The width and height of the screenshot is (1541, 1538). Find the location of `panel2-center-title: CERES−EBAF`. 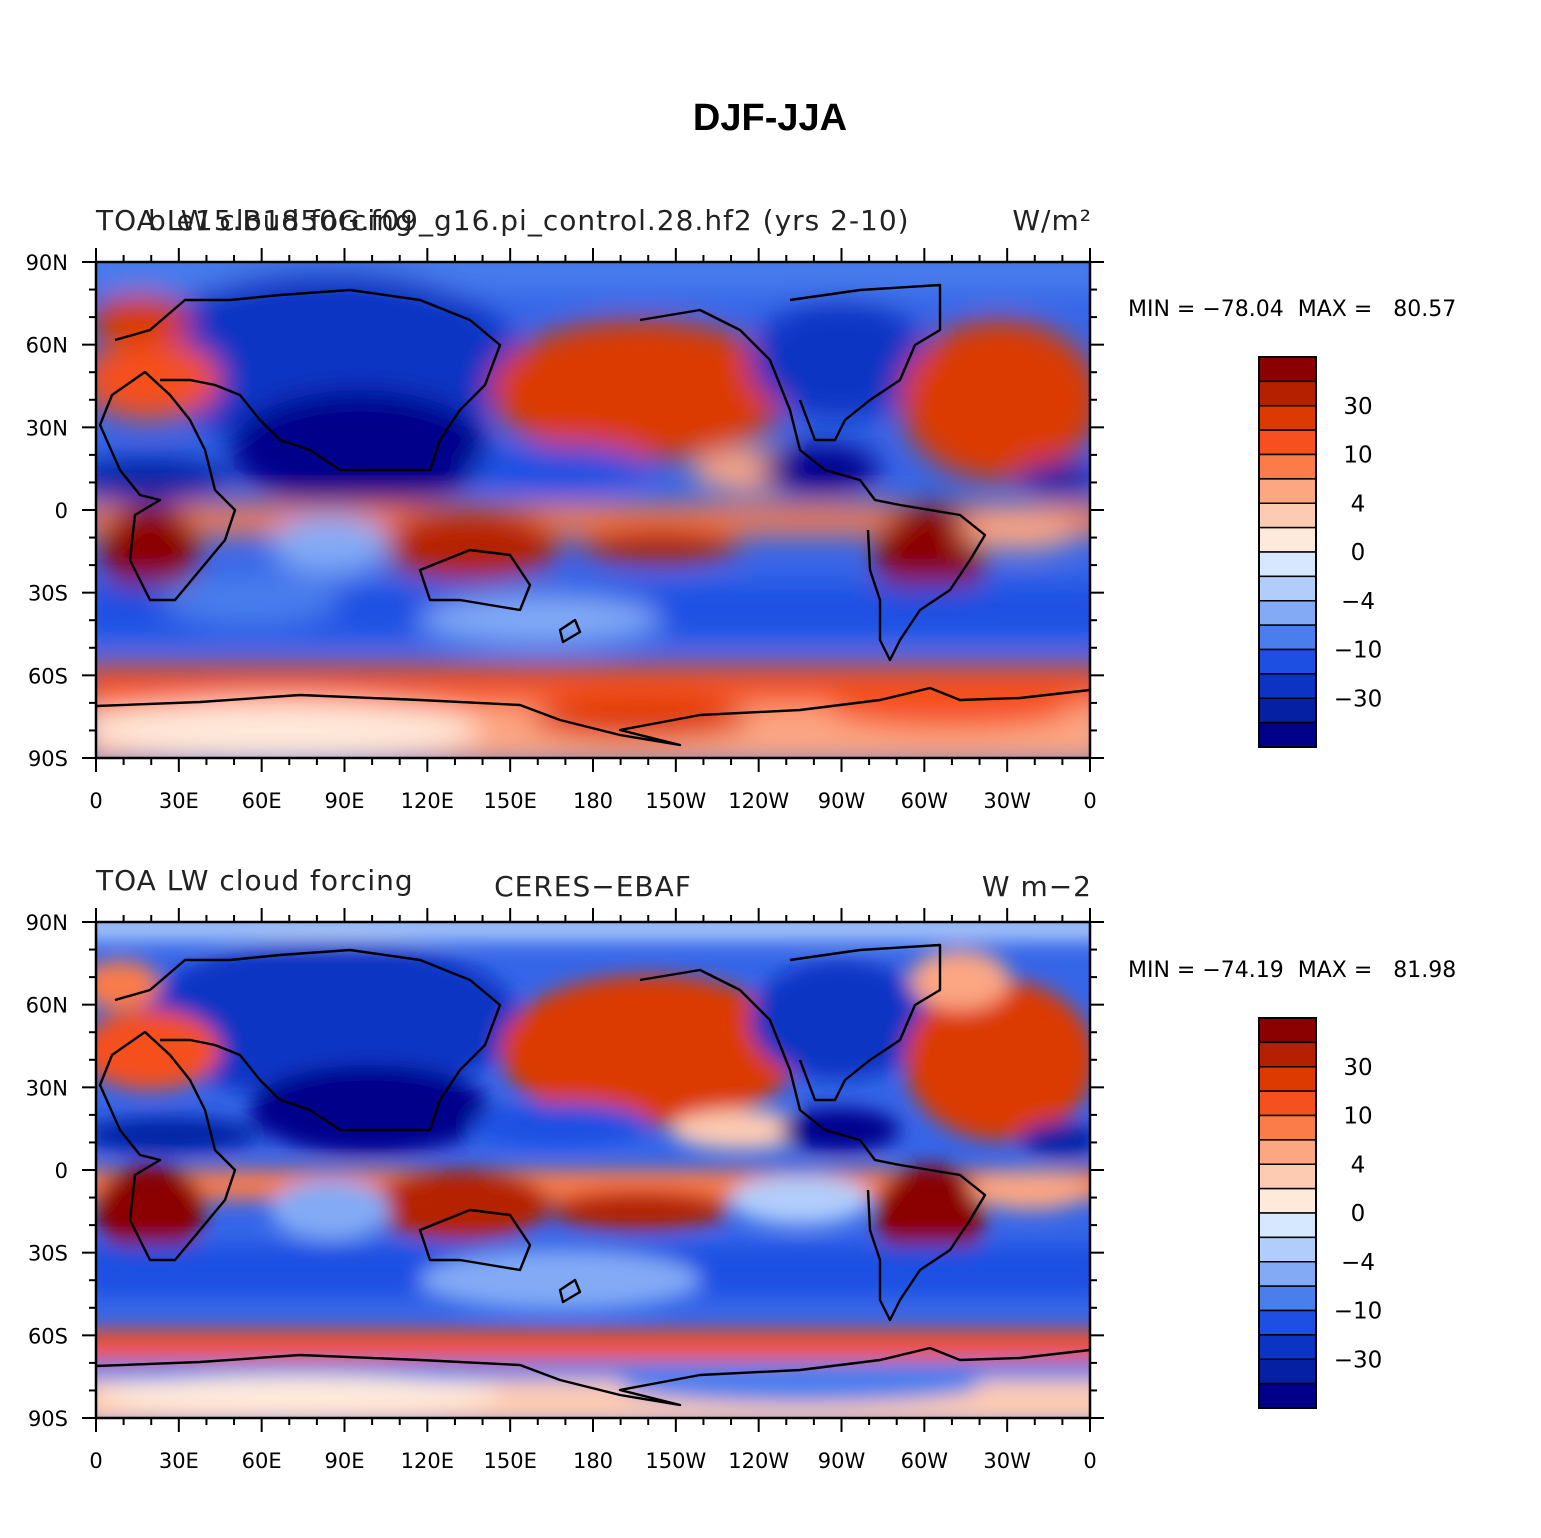

panel2-center-title: CERES−EBAF is located at coordinates (593, 886).